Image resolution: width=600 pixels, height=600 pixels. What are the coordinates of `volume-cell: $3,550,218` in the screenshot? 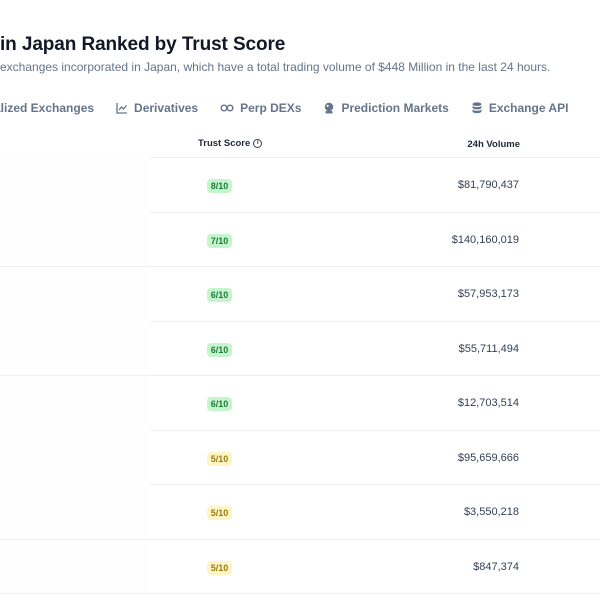 It's located at (491, 512).